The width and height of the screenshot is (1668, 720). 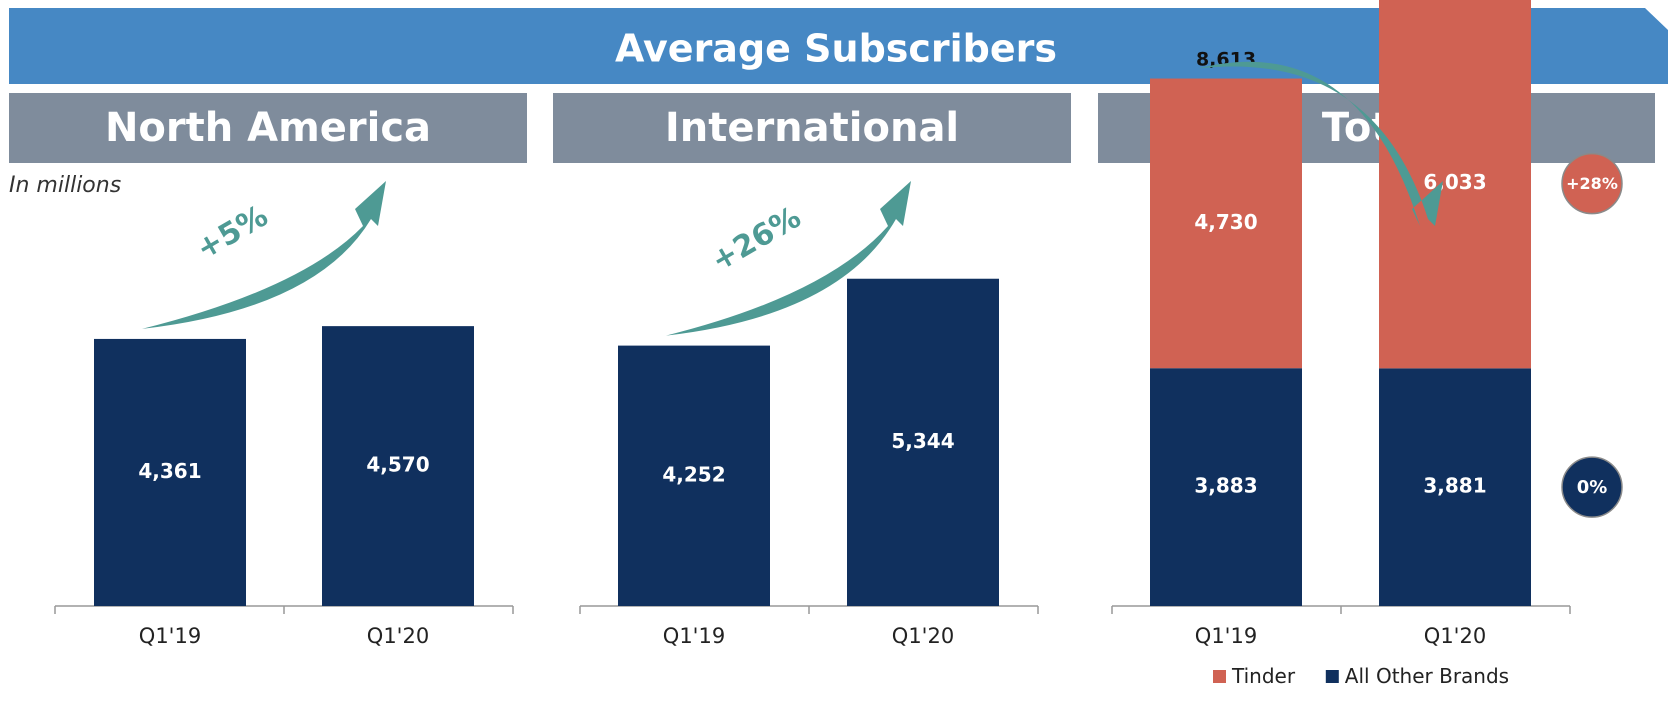 I want to click on bar-value-label: 4,361, so click(x=169, y=471).